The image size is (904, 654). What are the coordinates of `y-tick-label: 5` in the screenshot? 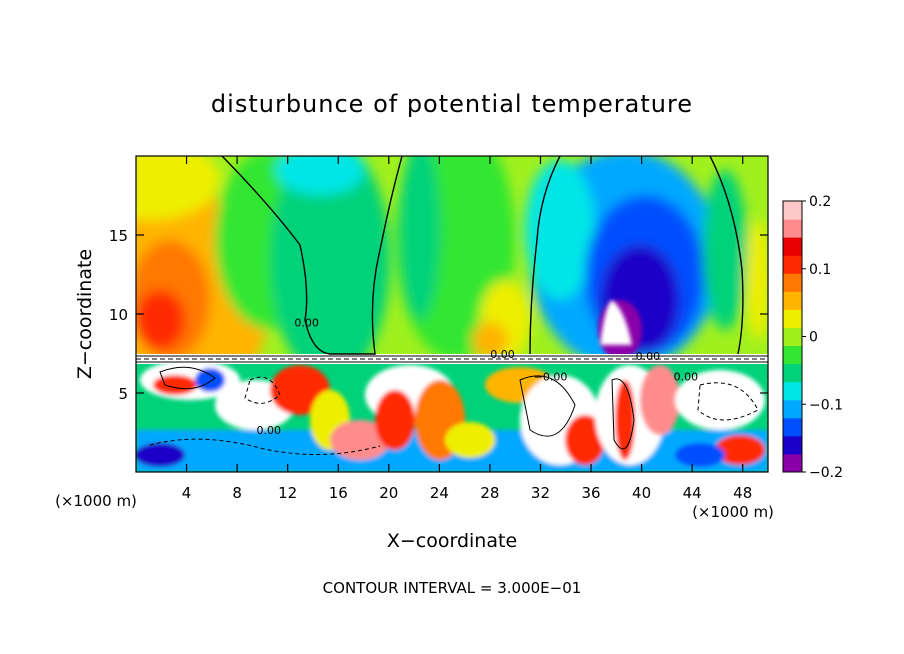 It's located at (123, 394).